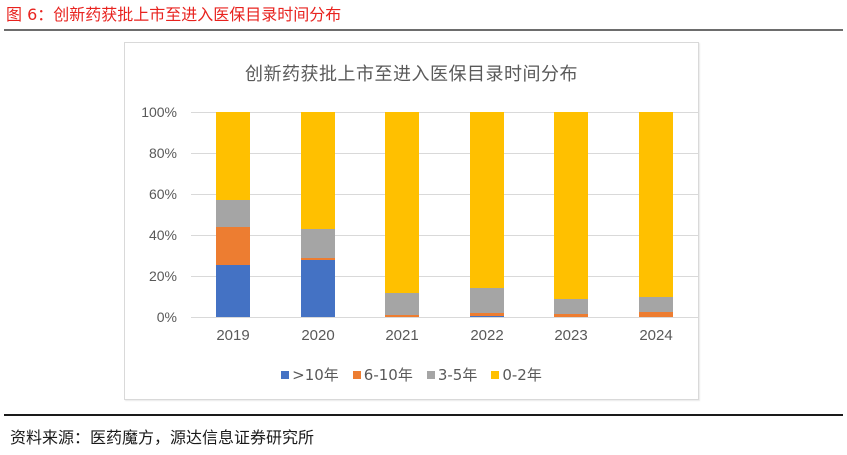  I want to click on legend-label: 3-5年, so click(457, 375).